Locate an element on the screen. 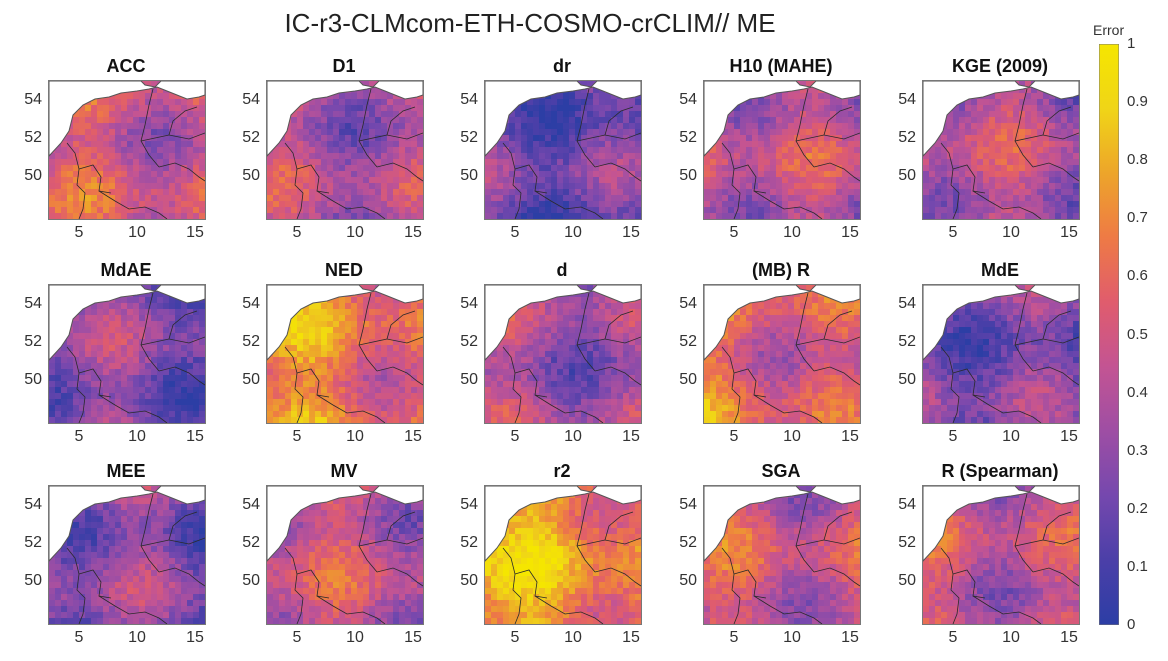  colorbar-tick: 0.6 is located at coordinates (1137, 275).